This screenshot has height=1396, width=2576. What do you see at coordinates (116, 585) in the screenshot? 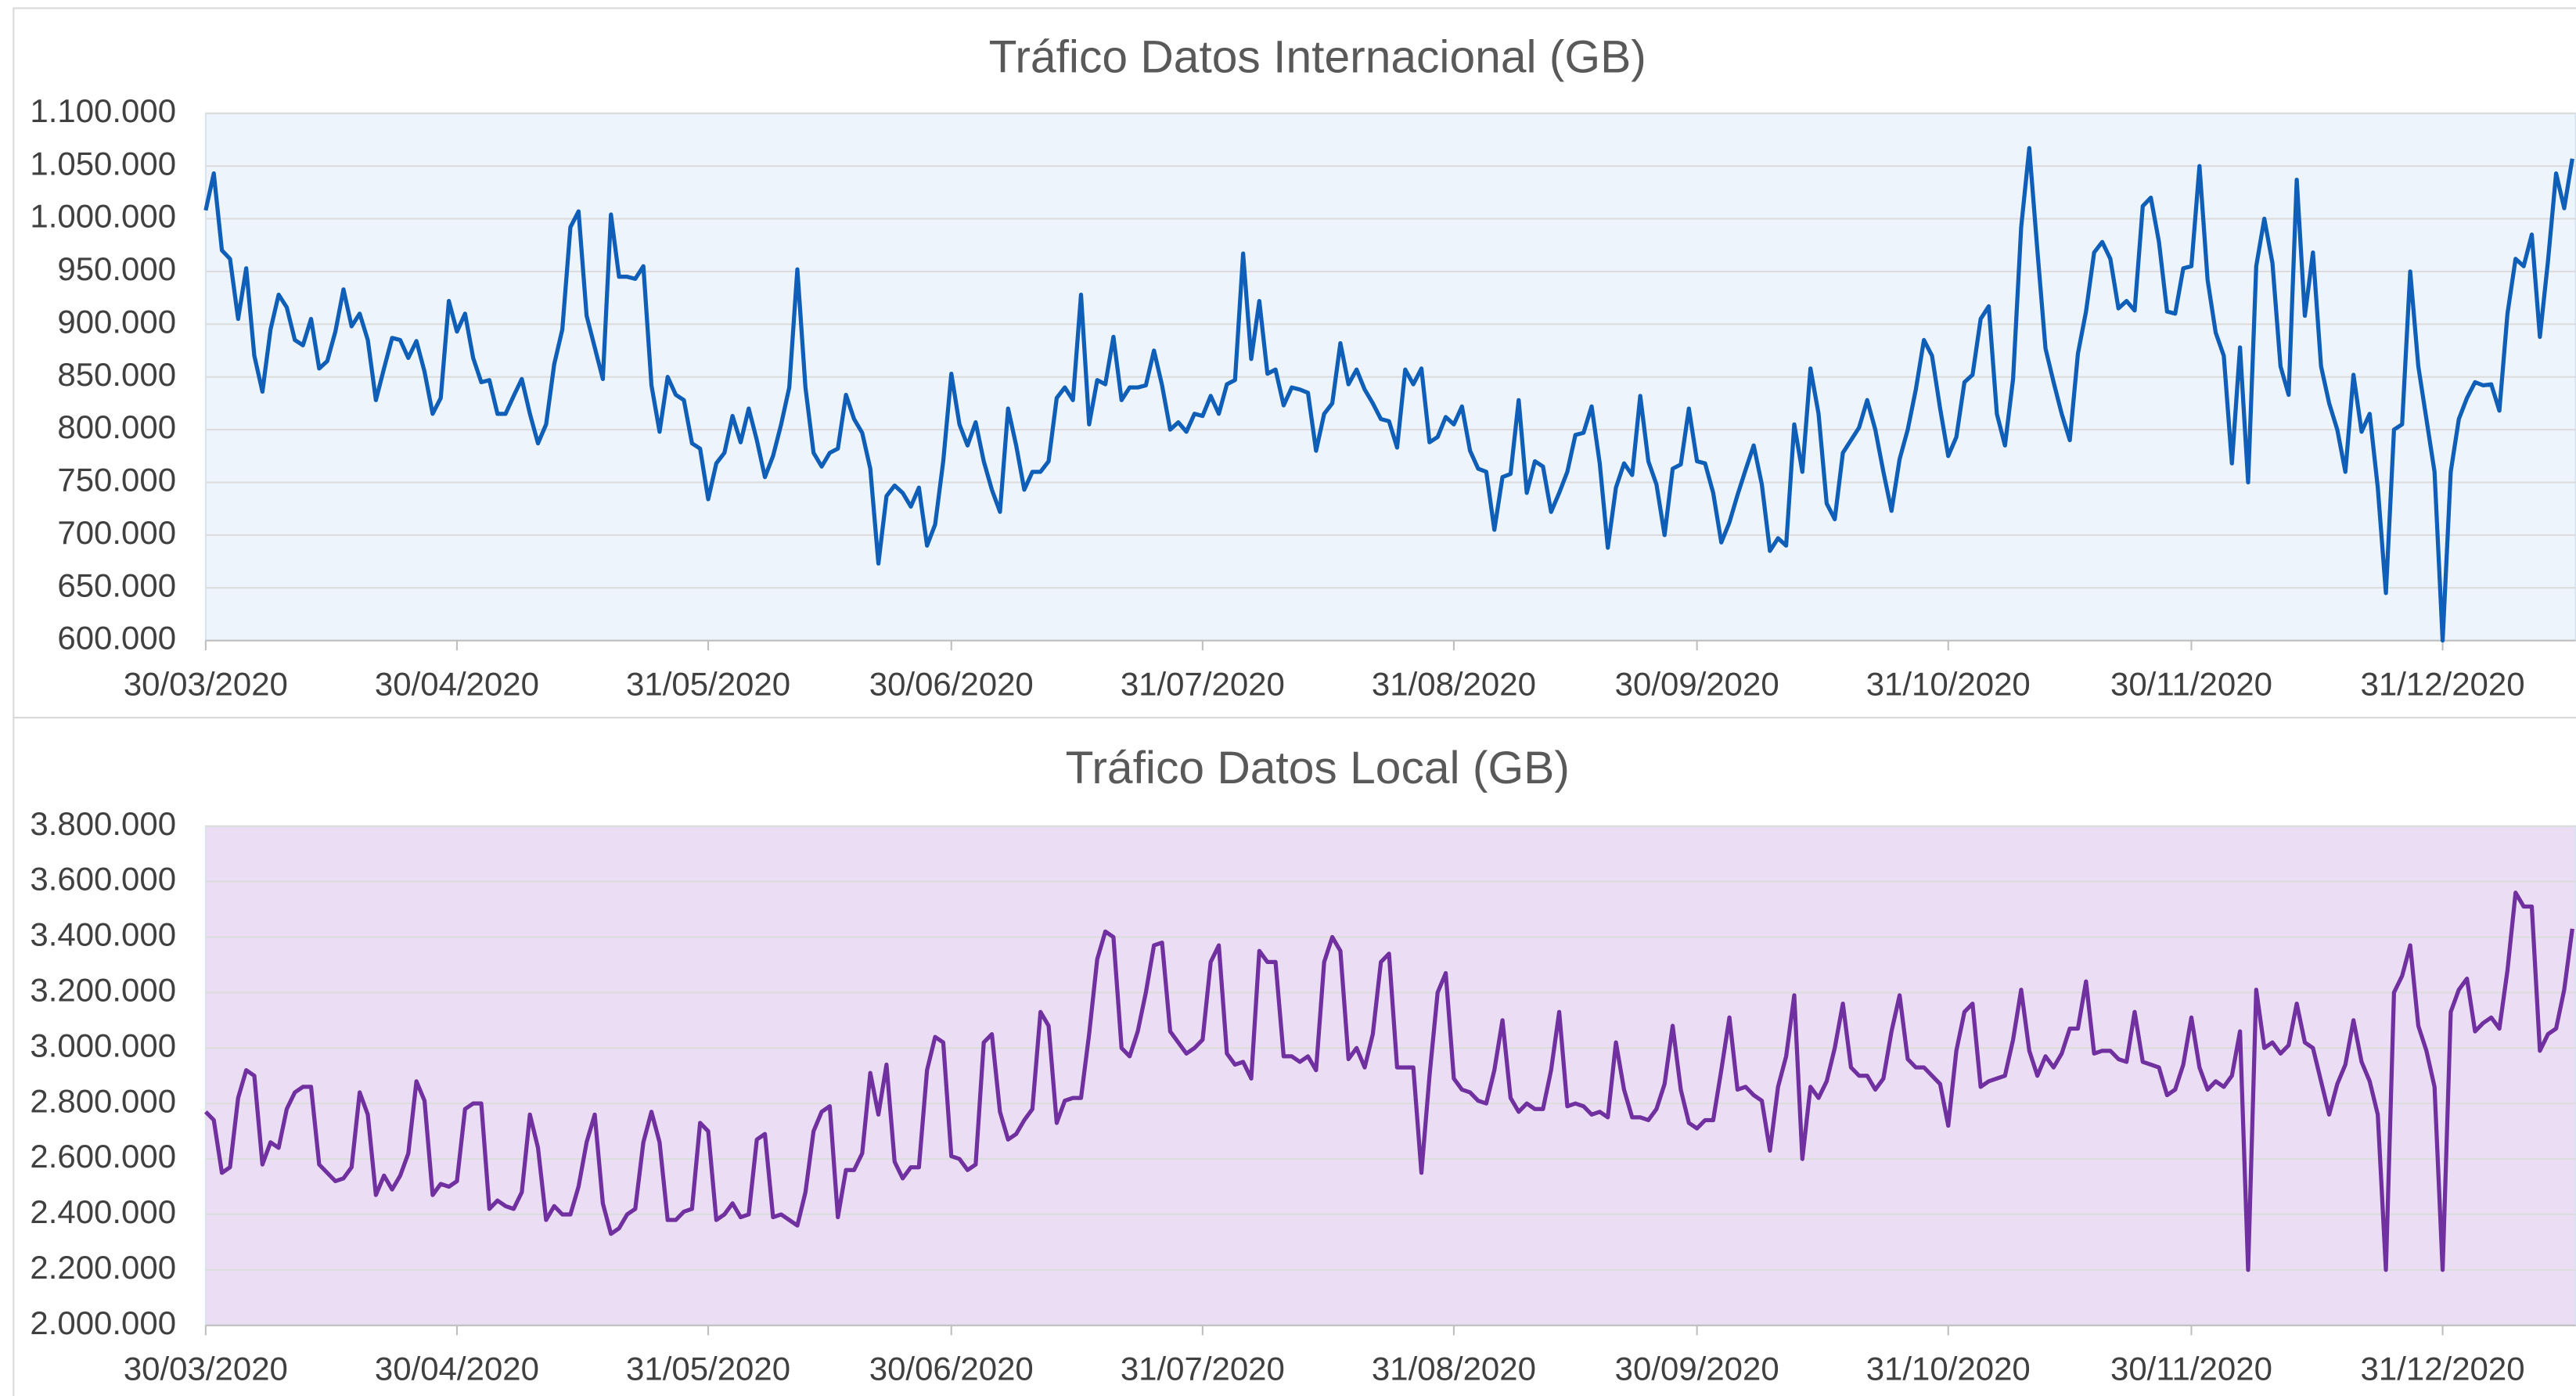
I see `y-tick-label: 650.000` at bounding box center [116, 585].